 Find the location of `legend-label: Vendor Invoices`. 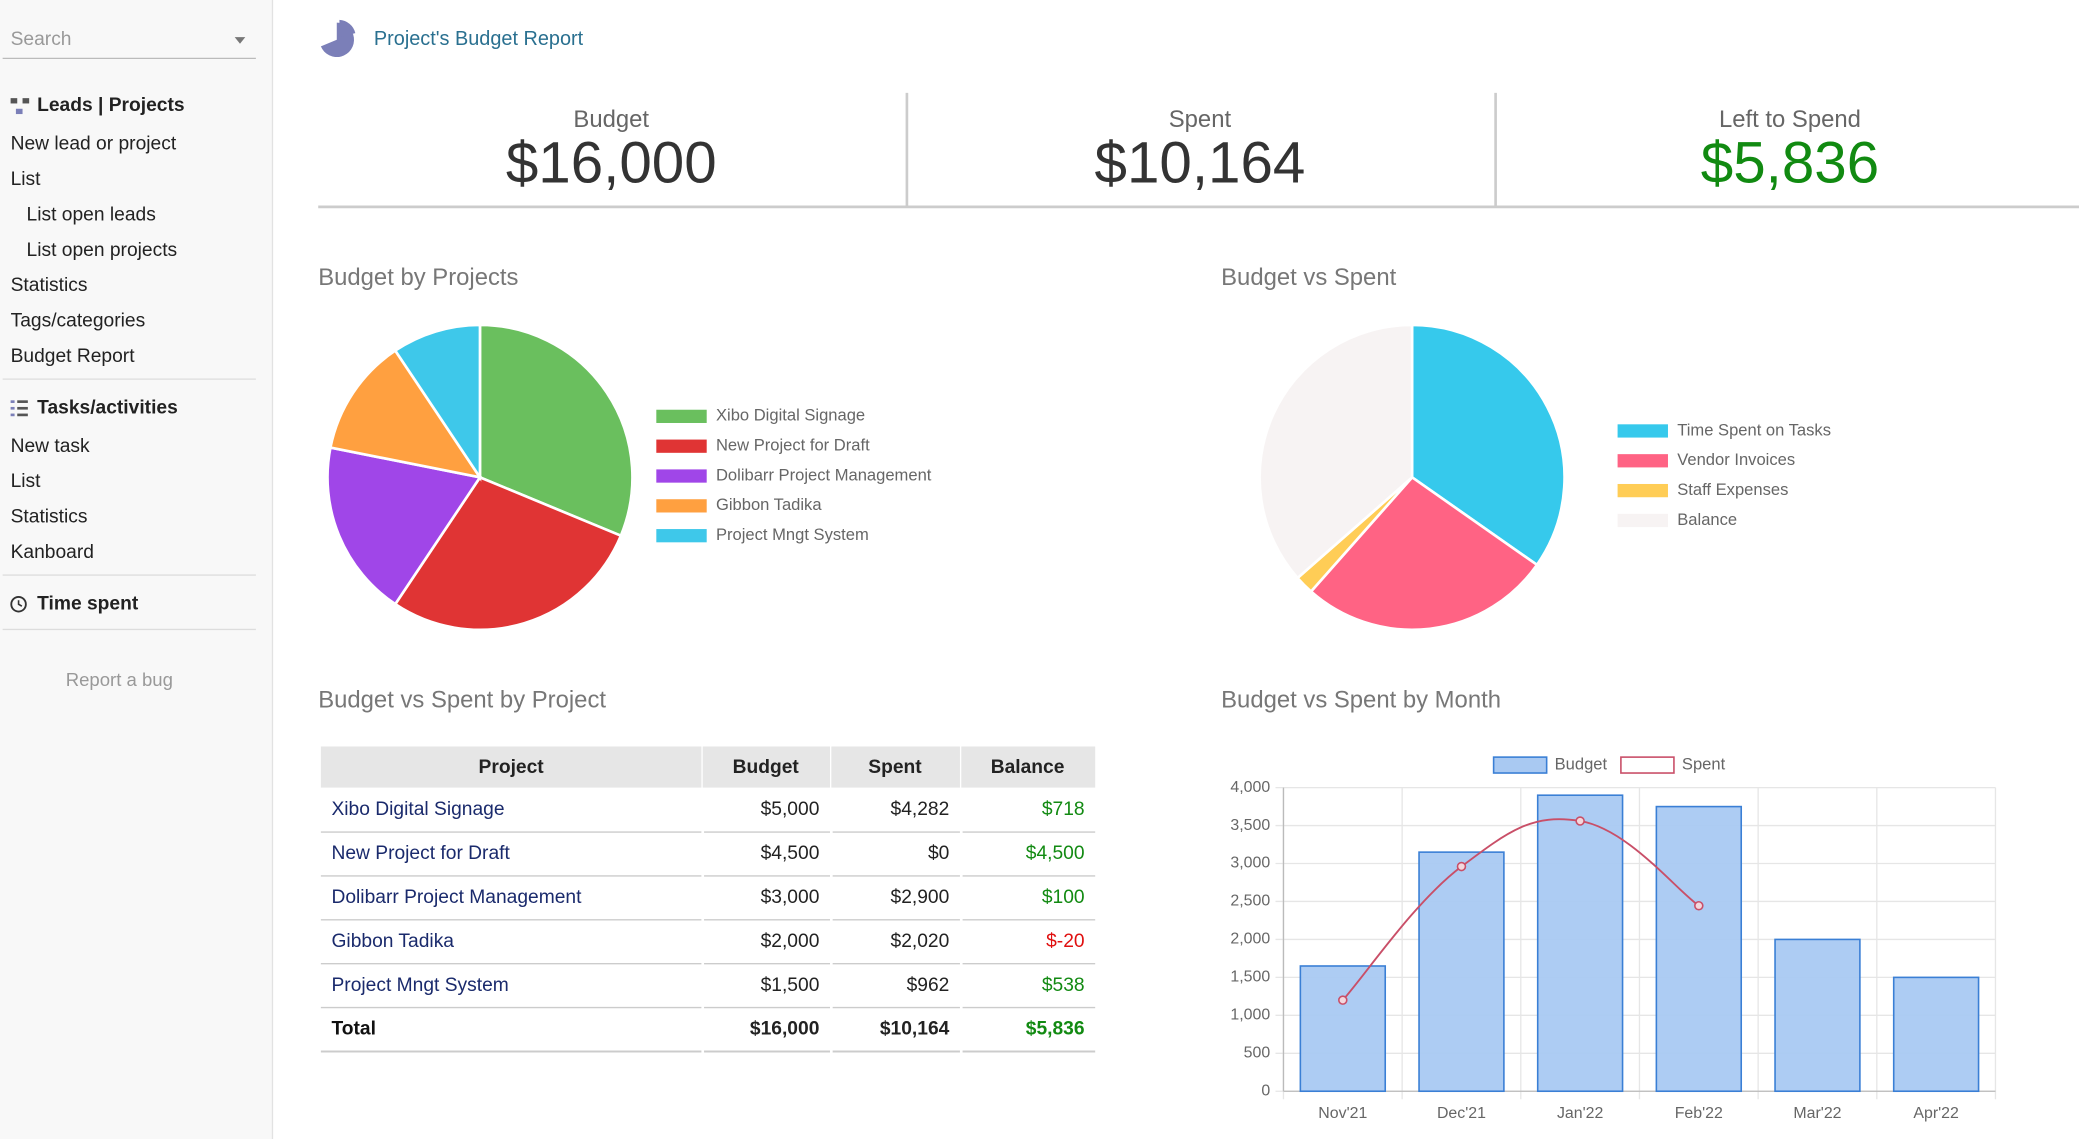

legend-label: Vendor Invoices is located at coordinates (1736, 459).